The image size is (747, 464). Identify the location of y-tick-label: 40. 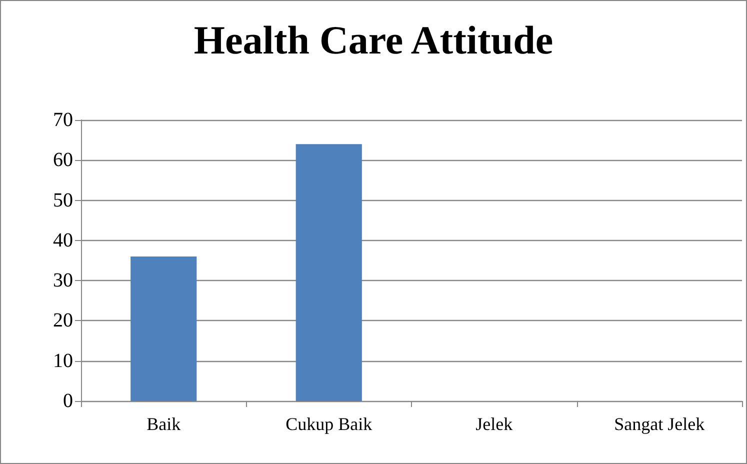
(63, 240).